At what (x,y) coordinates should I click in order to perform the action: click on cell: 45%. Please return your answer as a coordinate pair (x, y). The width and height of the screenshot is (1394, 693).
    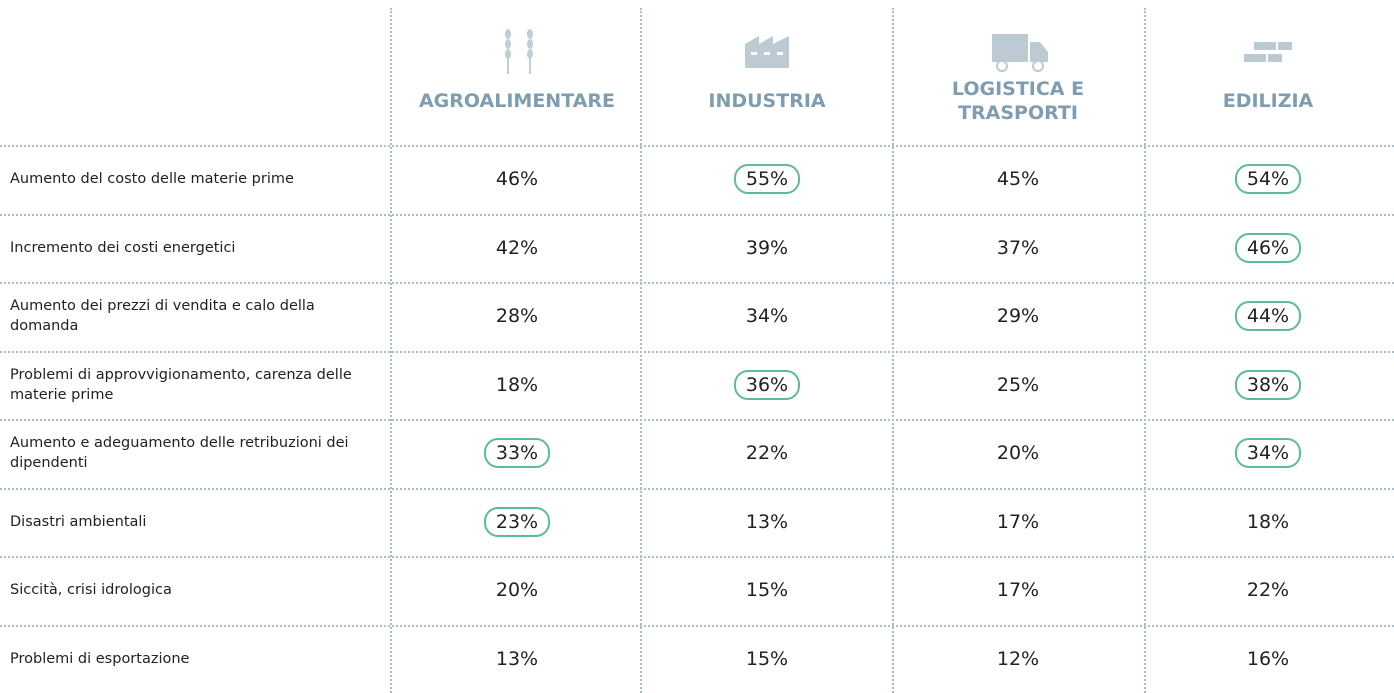
    Looking at the image, I should click on (1018, 179).